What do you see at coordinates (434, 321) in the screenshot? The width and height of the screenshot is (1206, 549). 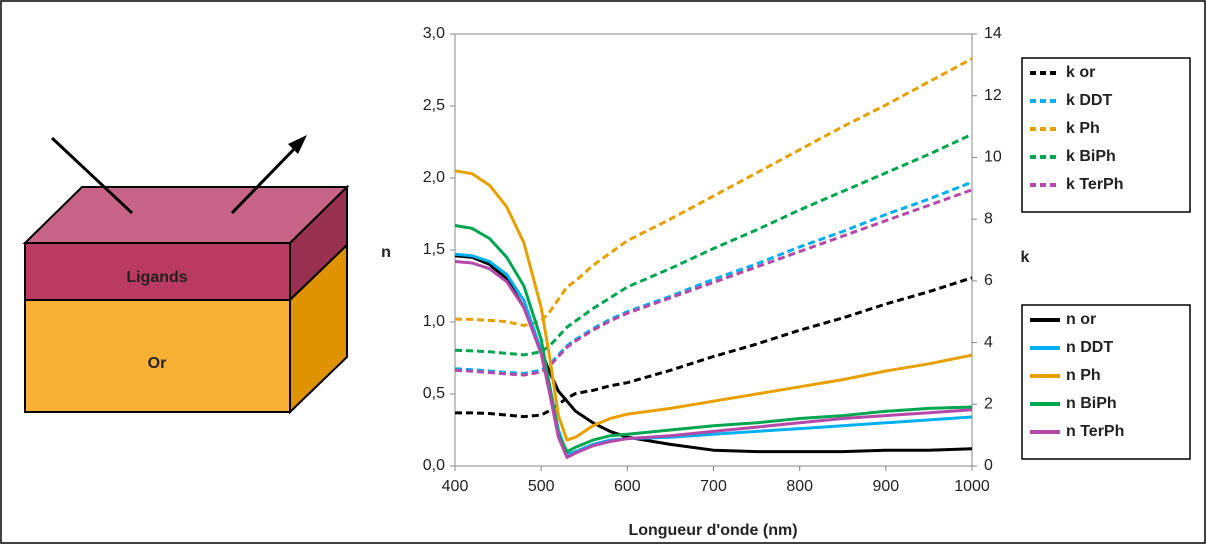 I see `y-tick-label: 1,0` at bounding box center [434, 321].